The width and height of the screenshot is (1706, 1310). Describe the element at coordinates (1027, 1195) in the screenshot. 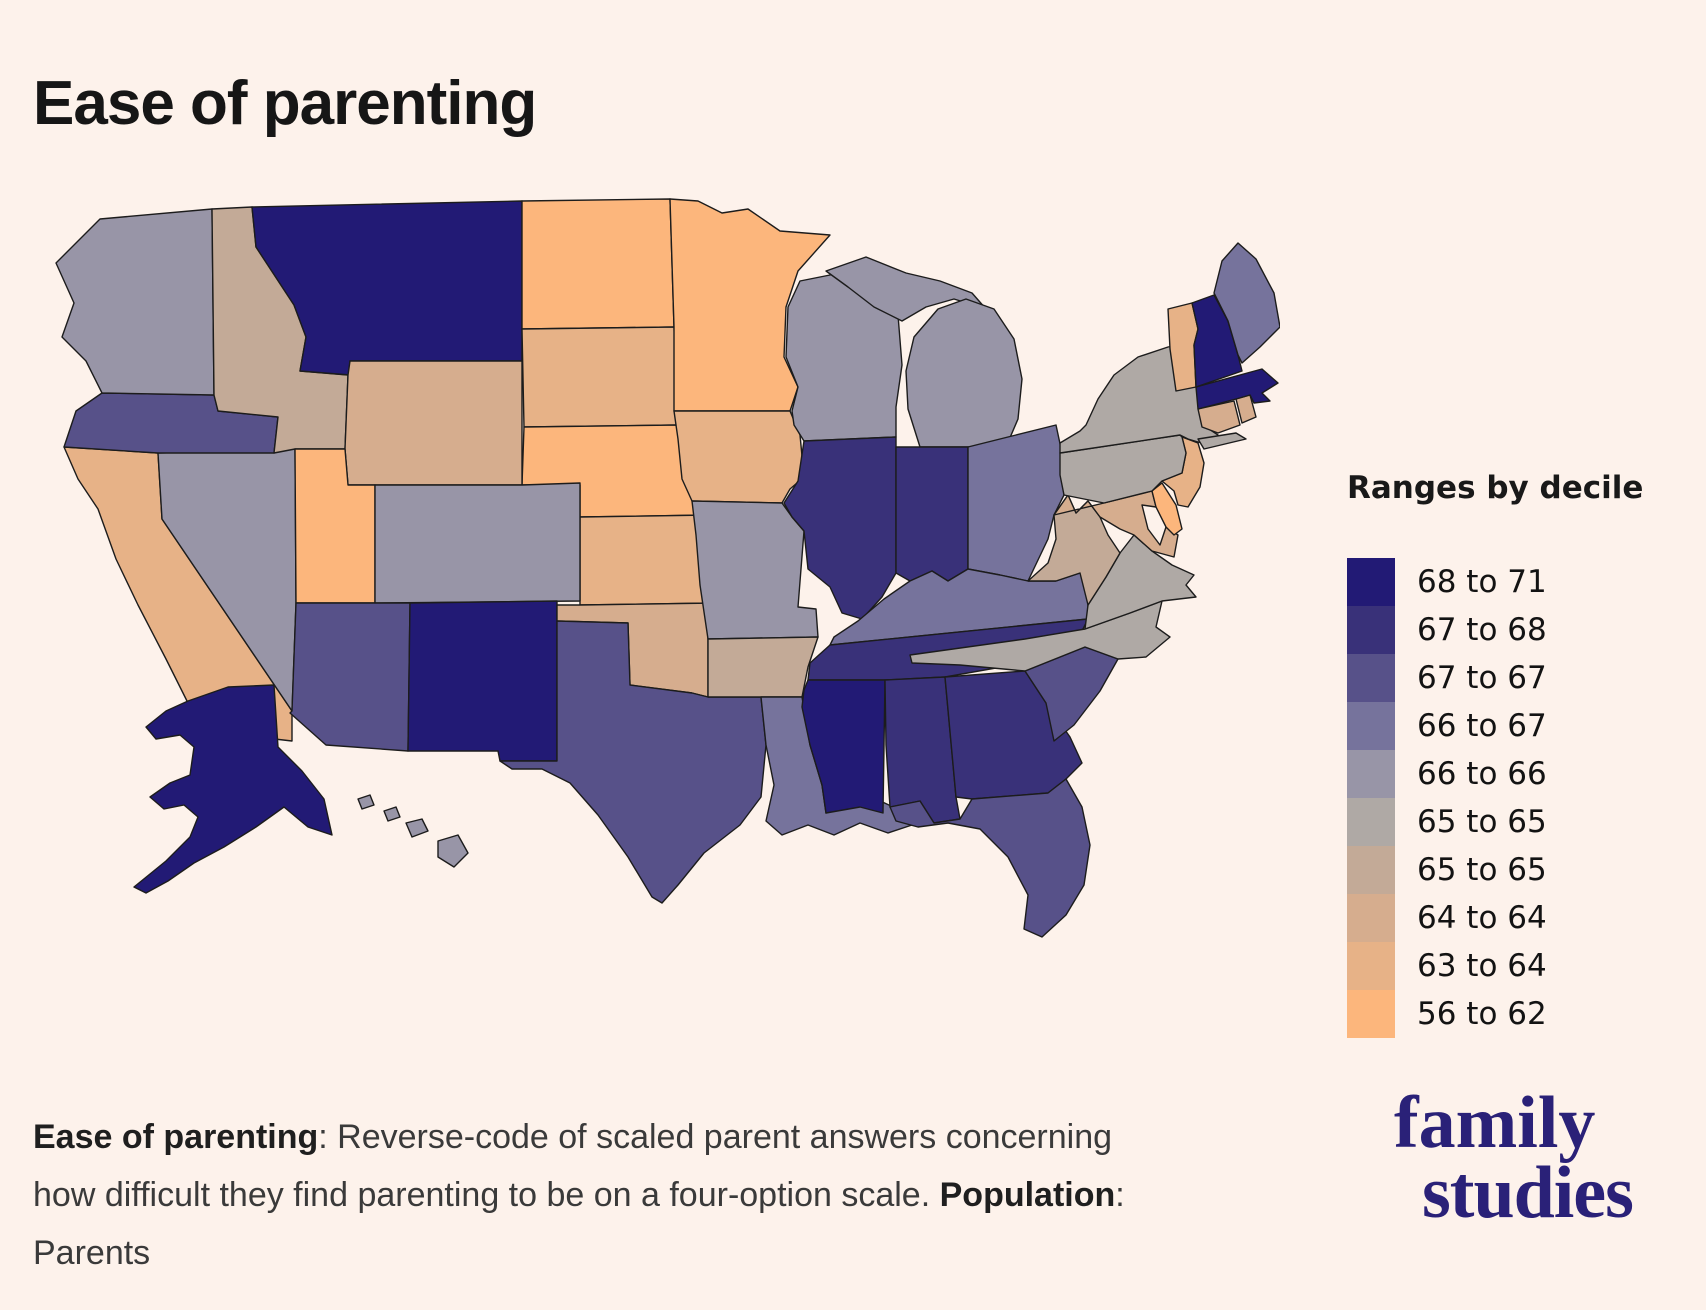

I see `caption-population: Population` at that location.